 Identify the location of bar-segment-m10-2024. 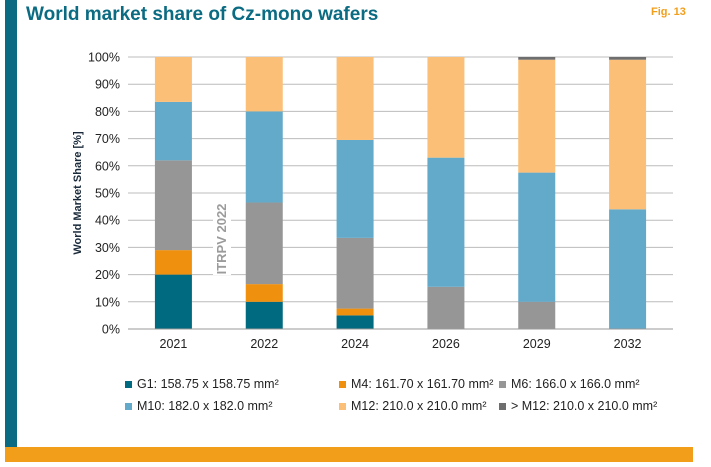
(355, 188).